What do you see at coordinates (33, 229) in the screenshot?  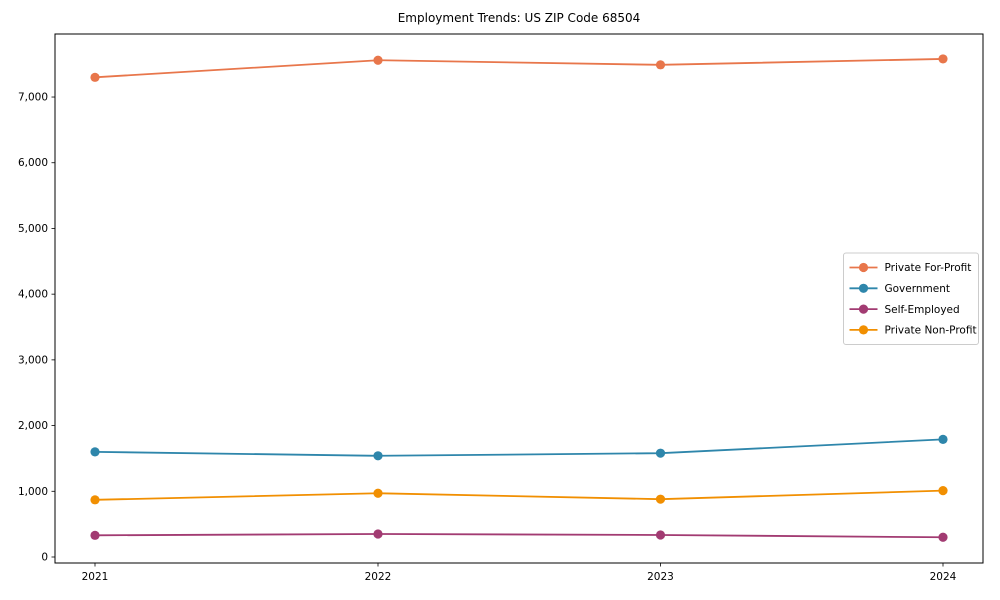 I see `y-axis-tick-label: 5,000` at bounding box center [33, 229].